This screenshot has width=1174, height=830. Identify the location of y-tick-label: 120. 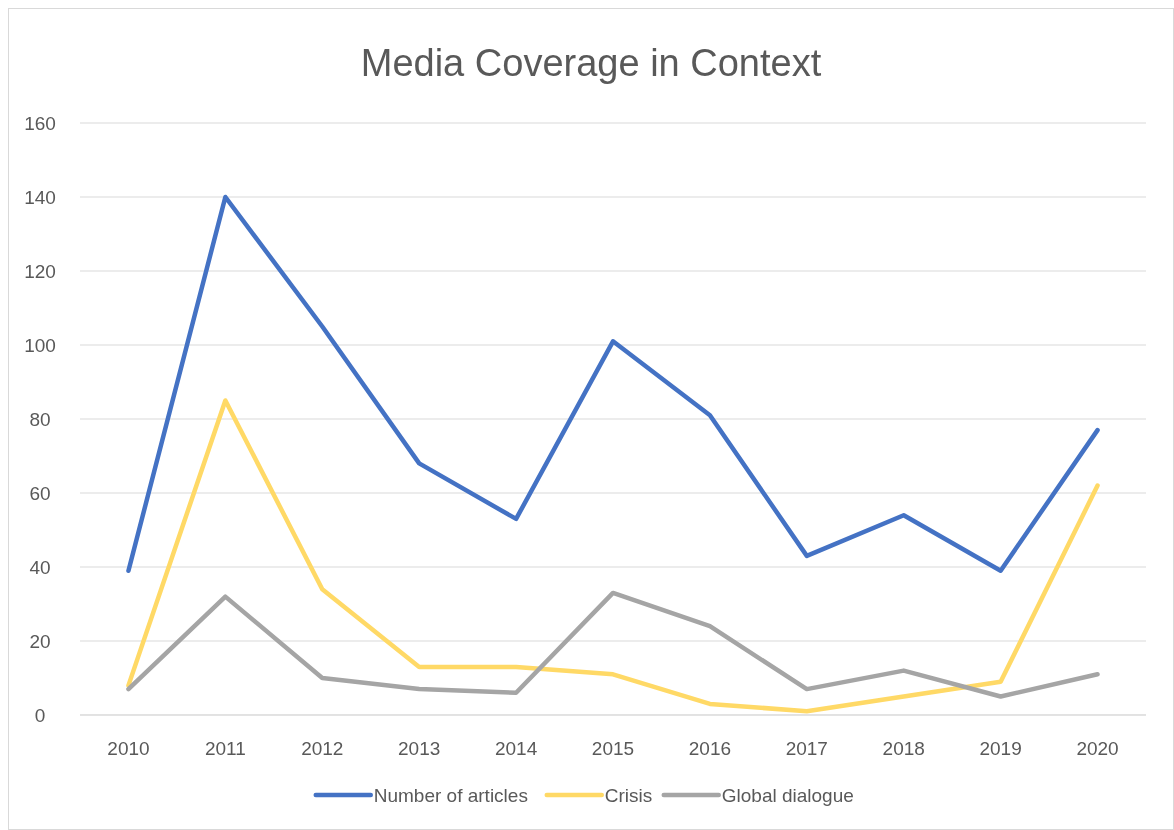
(40, 271).